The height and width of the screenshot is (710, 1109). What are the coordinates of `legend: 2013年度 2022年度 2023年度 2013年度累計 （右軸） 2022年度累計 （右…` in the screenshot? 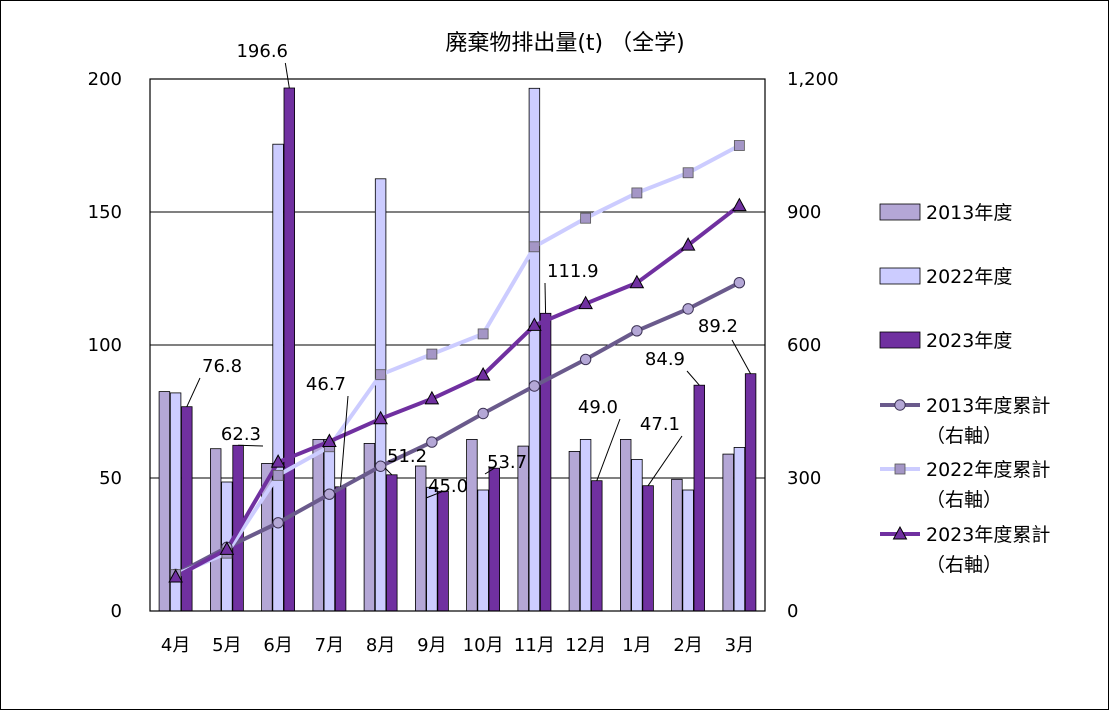 It's located at (964, 389).